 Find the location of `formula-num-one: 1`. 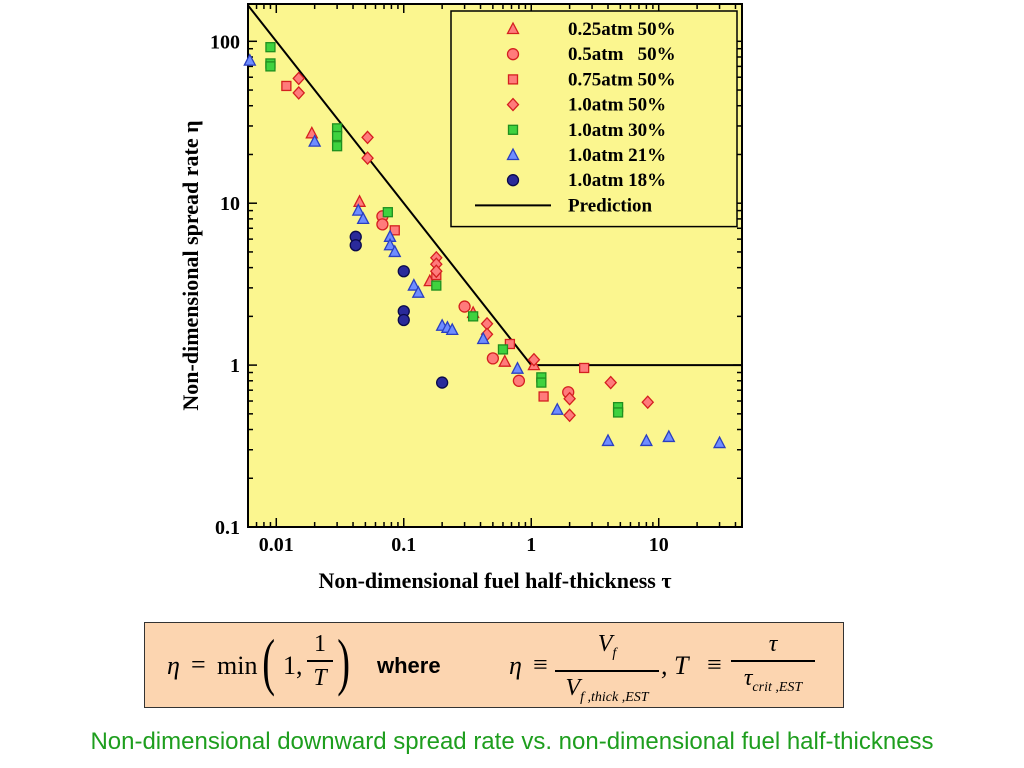

formula-num-one: 1 is located at coordinates (320, 644).